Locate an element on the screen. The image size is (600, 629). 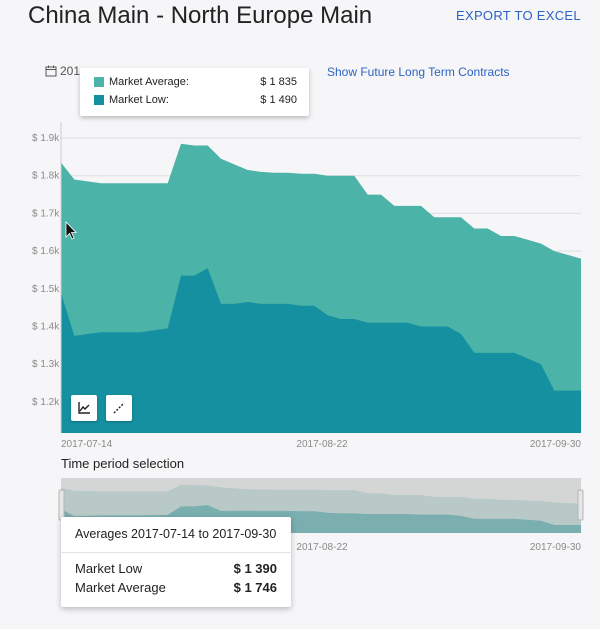
mouse-cursor is located at coordinates (71, 230).